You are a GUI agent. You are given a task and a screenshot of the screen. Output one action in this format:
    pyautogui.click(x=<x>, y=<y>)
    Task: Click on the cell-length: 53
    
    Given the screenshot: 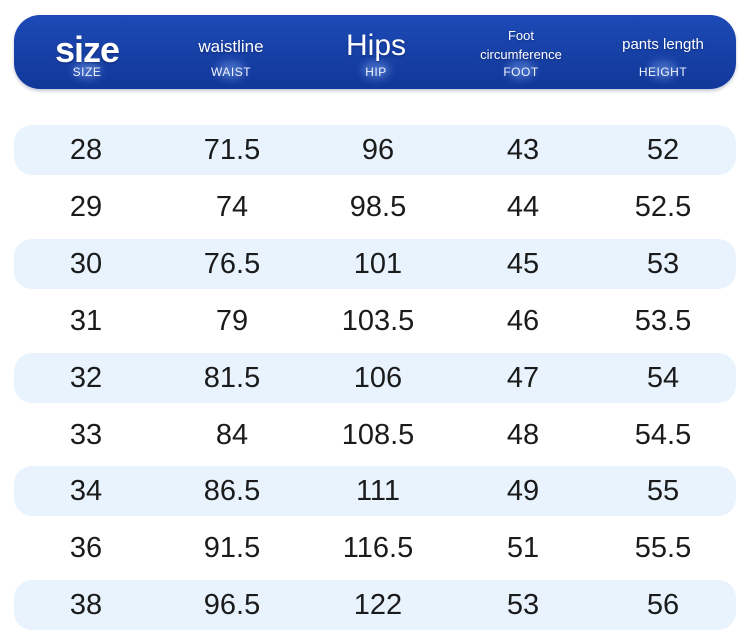 What is the action you would take?
    pyautogui.click(x=663, y=264)
    